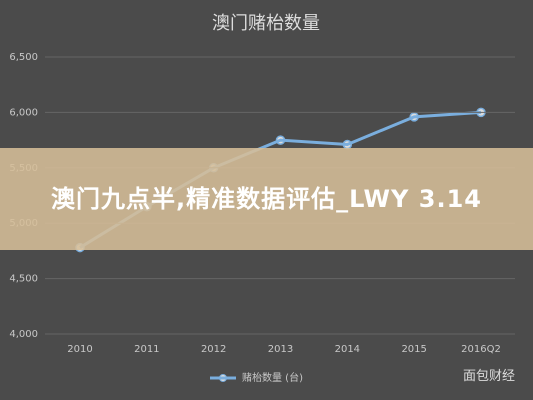  Describe the element at coordinates (266, 23) in the screenshot. I see `chart-title: 澳门赌枱数量` at that location.